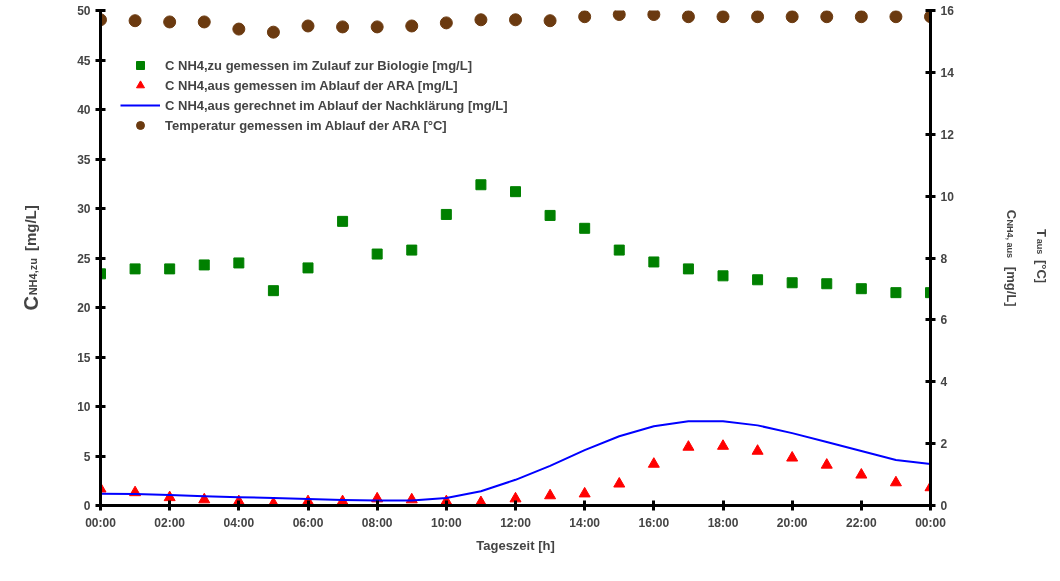 Image resolution: width=1060 pixels, height=581 pixels. Describe the element at coordinates (515, 545) in the screenshot. I see `x-axis-title: Tageszeit [h]` at that location.